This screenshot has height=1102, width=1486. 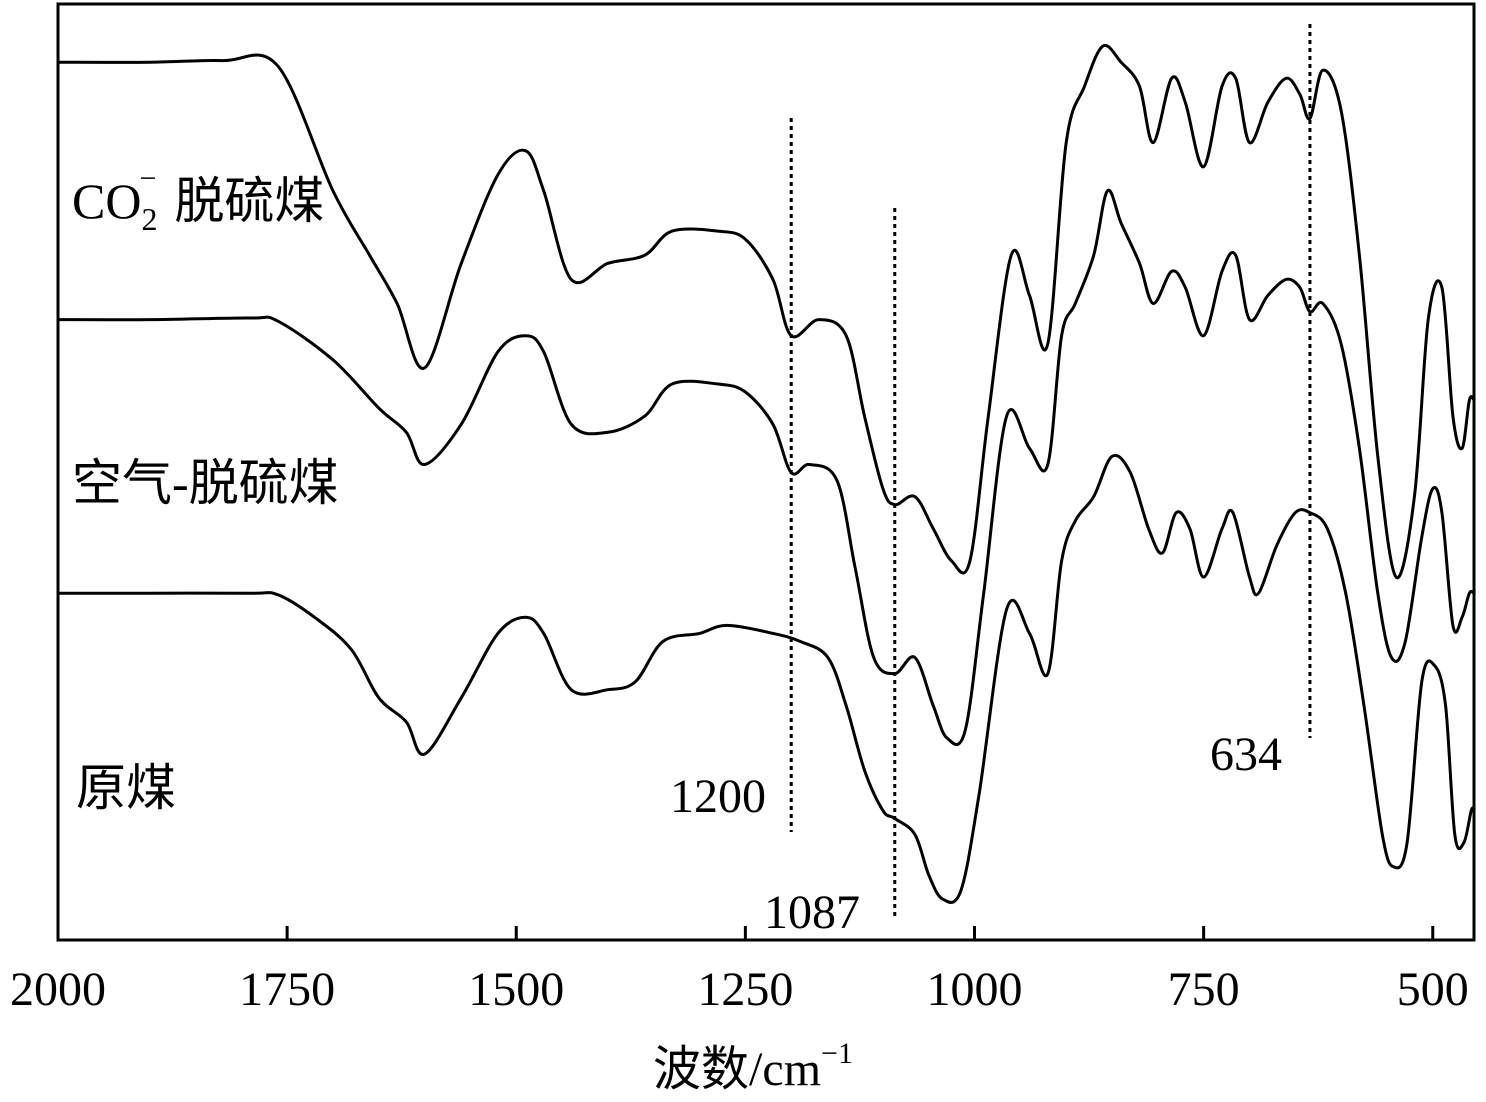 What do you see at coordinates (1204, 989) in the screenshot?
I see `x-tick-label-750: 750` at bounding box center [1204, 989].